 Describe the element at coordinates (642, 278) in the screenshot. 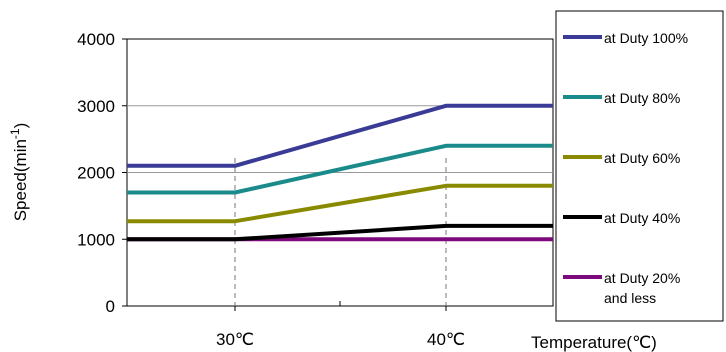

I see `legend-label-5: at Duty 20%` at that location.